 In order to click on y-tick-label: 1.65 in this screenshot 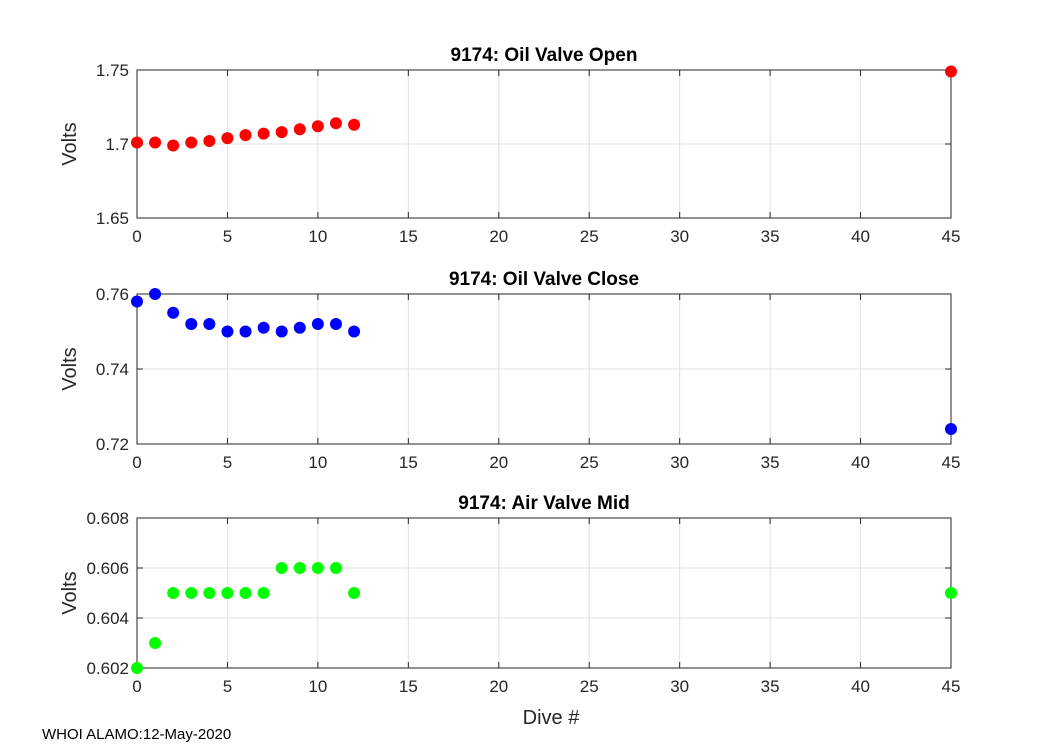, I will do `click(112, 218)`.